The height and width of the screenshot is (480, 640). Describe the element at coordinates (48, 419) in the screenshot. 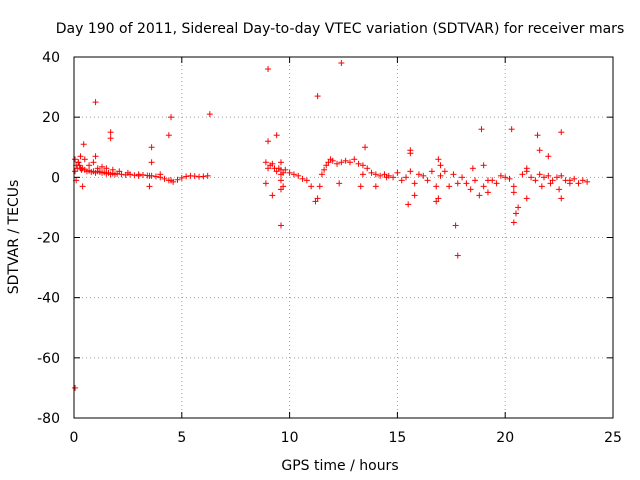

I see `y-tick-label: -80` at that location.